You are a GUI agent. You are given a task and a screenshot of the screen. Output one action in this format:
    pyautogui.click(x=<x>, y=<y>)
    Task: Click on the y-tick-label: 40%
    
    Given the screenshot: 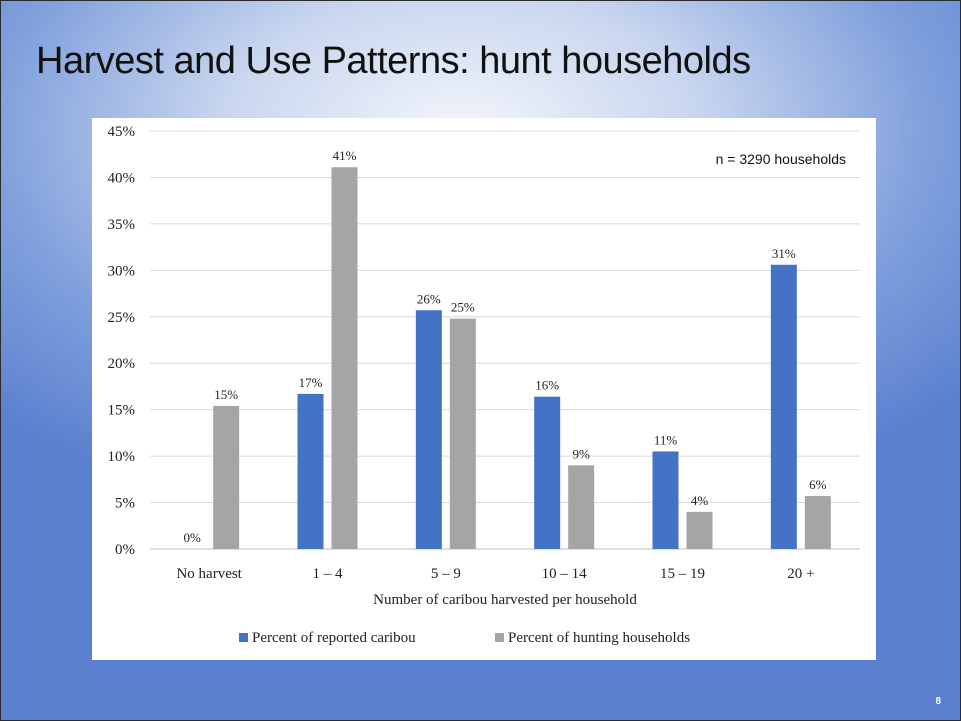 What is the action you would take?
    pyautogui.click(x=122, y=178)
    